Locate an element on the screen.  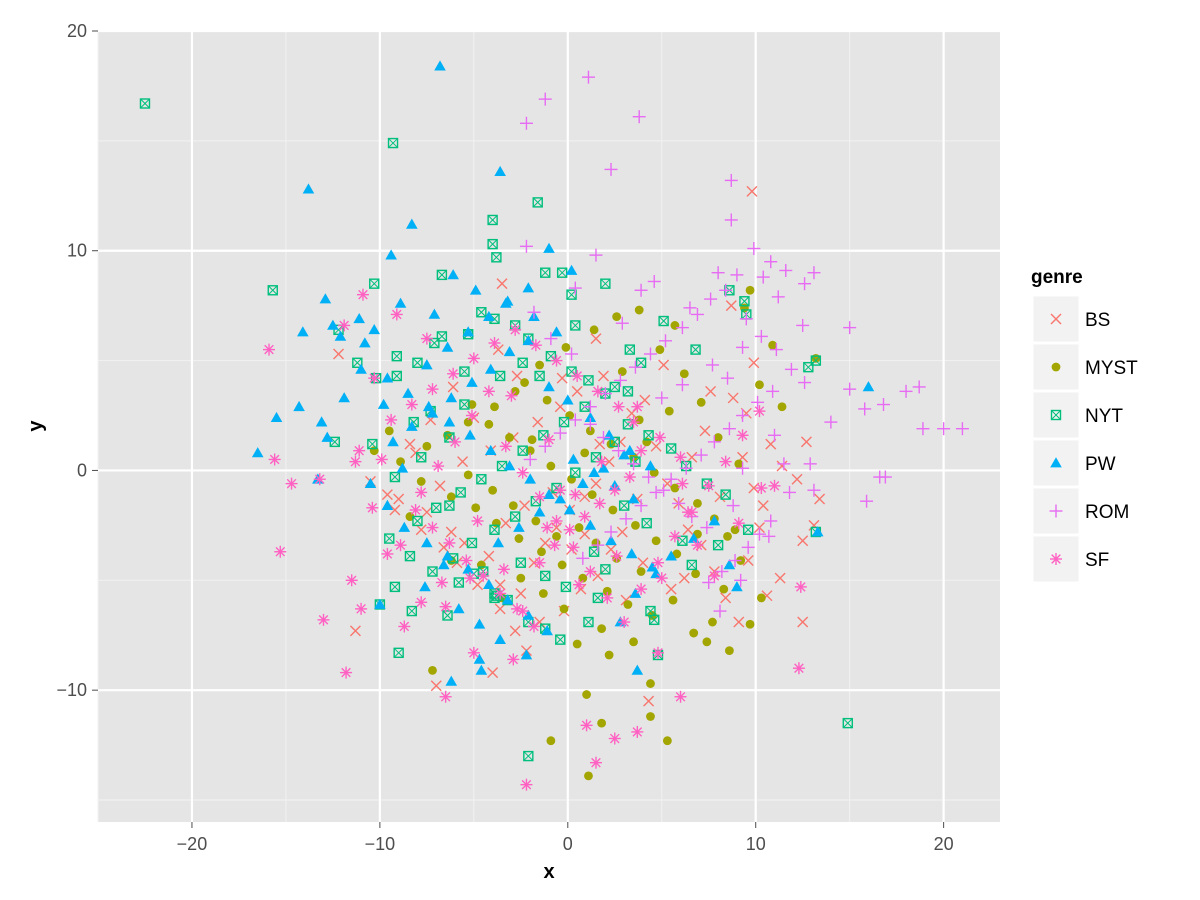
x-tick-label: 0 is located at coordinates (568, 844).